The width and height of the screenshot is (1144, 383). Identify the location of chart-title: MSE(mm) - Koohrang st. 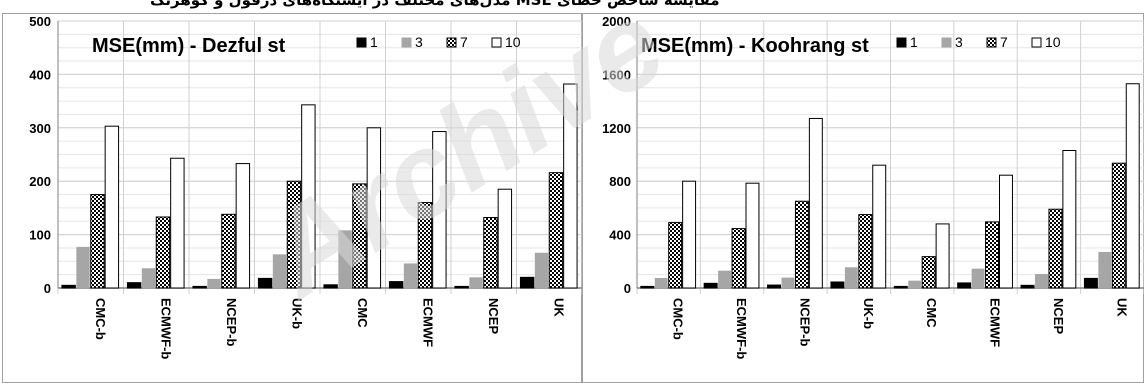
(755, 46).